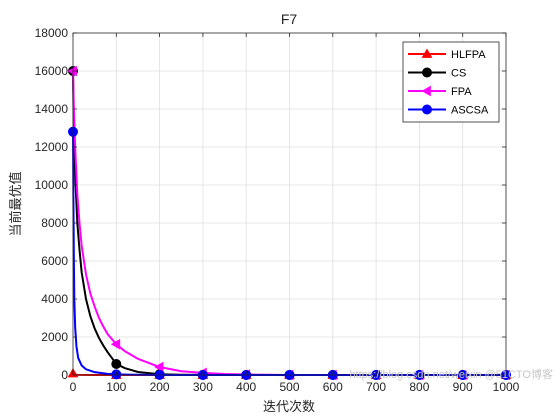  What do you see at coordinates (160, 387) in the screenshot?
I see `x-tick-label: 200` at bounding box center [160, 387].